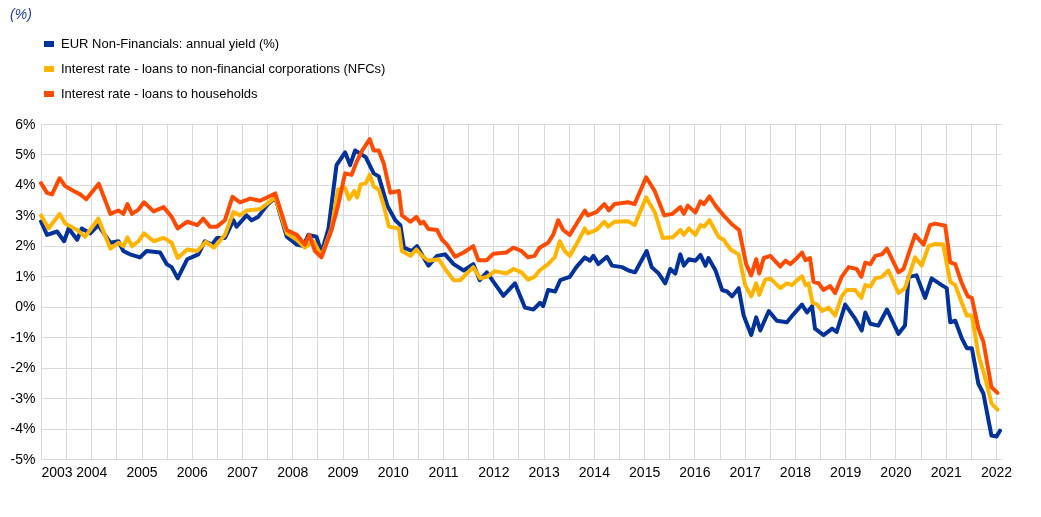  What do you see at coordinates (25, 275) in the screenshot?
I see `y-tick-label: 1%` at bounding box center [25, 275].